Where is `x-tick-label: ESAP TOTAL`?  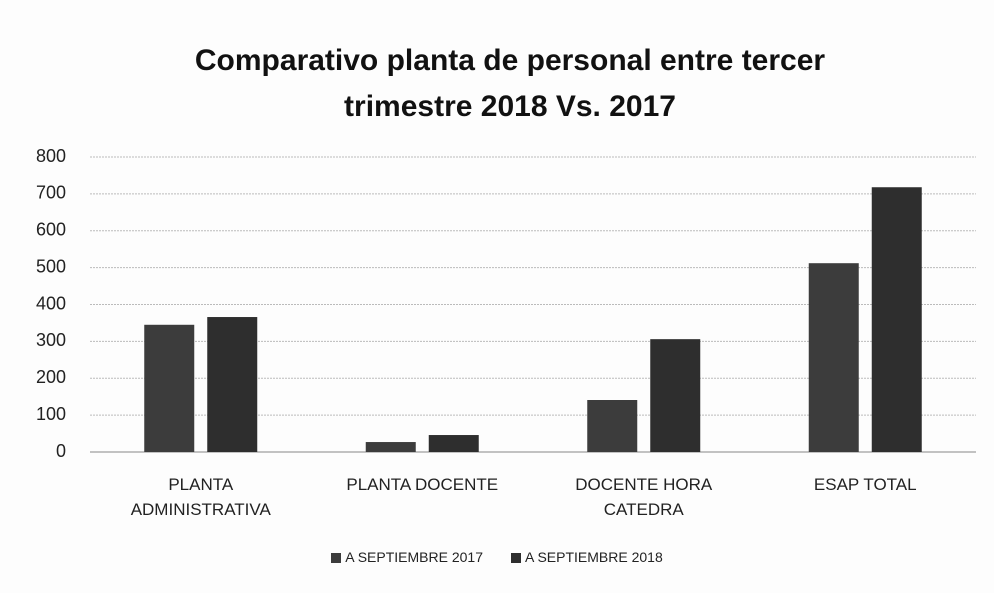
x-tick-label: ESAP TOTAL is located at coordinates (865, 484).